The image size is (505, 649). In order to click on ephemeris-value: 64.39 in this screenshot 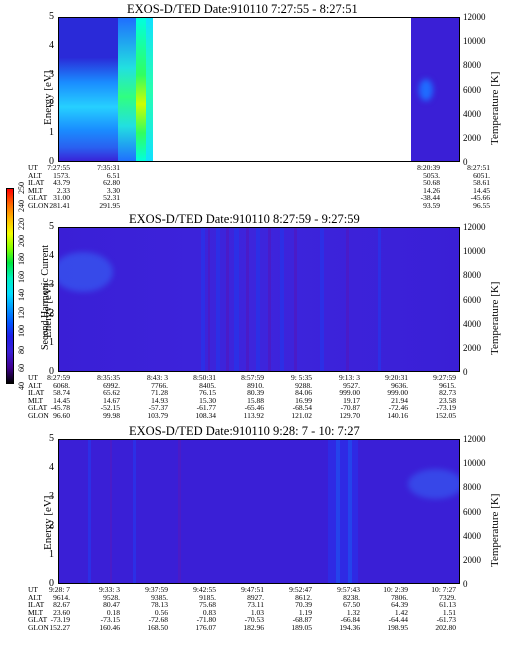, I will do `click(399, 605)`.